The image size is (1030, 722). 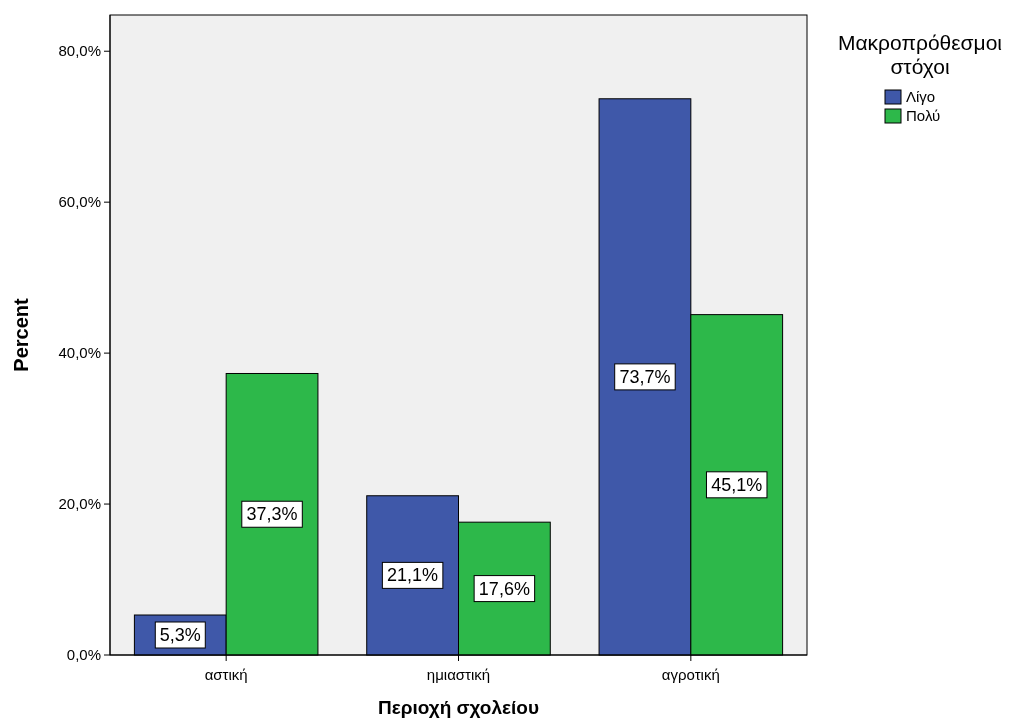 I want to click on x-tick-label: αστική, so click(x=226, y=674).